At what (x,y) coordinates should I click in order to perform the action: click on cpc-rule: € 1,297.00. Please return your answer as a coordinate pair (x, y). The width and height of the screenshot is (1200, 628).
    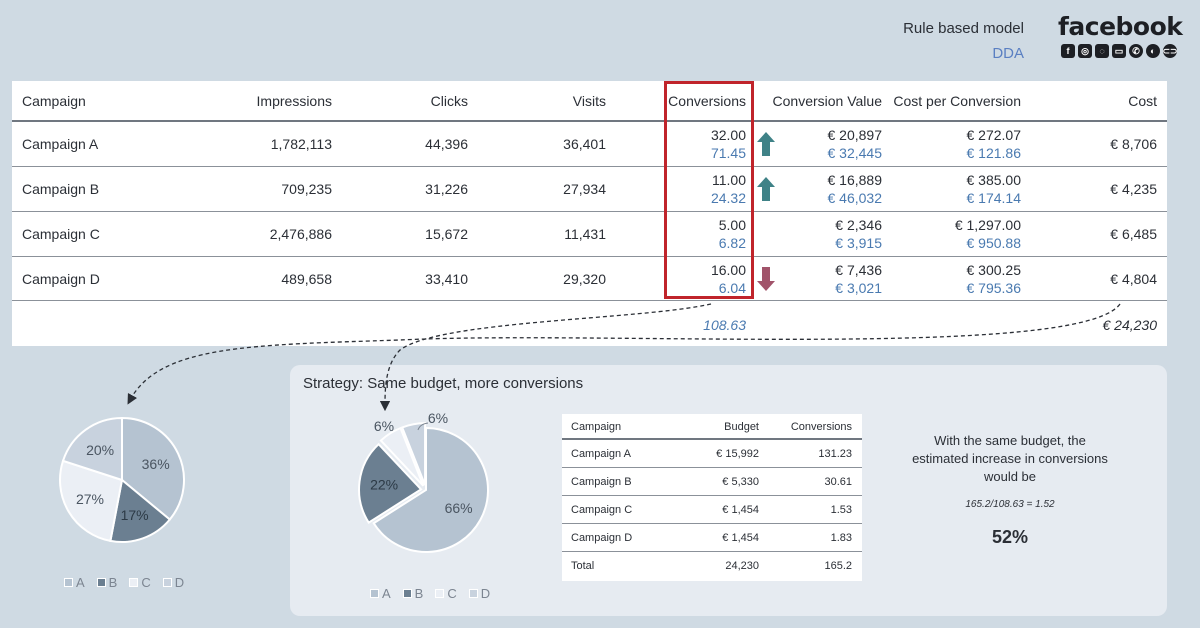
    Looking at the image, I should click on (987, 225).